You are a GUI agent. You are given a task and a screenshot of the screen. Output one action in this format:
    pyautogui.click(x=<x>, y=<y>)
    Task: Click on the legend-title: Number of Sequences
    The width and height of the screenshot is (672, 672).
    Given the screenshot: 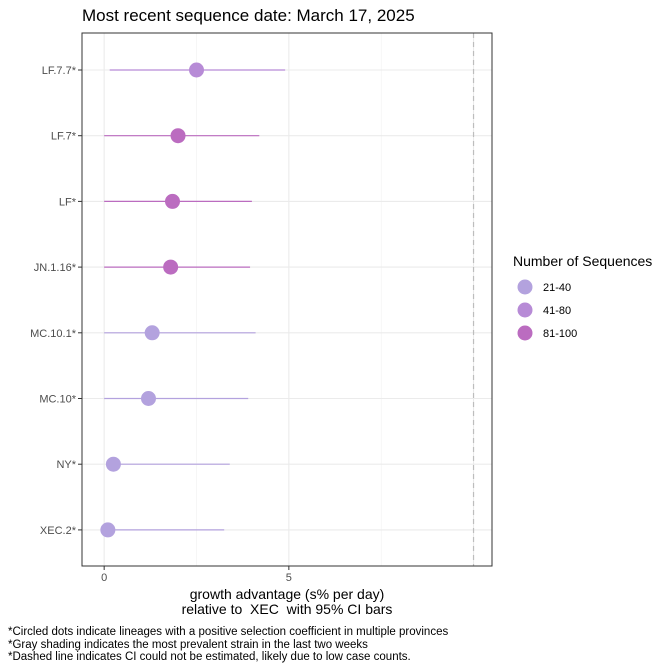 What is the action you would take?
    pyautogui.click(x=582, y=261)
    